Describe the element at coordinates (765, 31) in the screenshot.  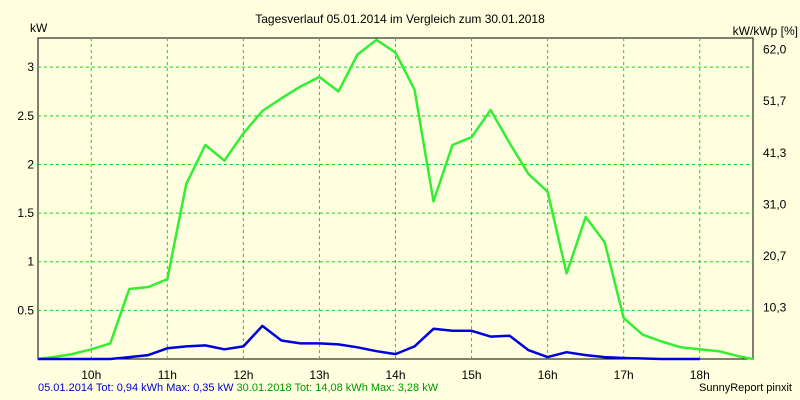
I see `y-axis-right-label: kW/kWp [%]` at that location.